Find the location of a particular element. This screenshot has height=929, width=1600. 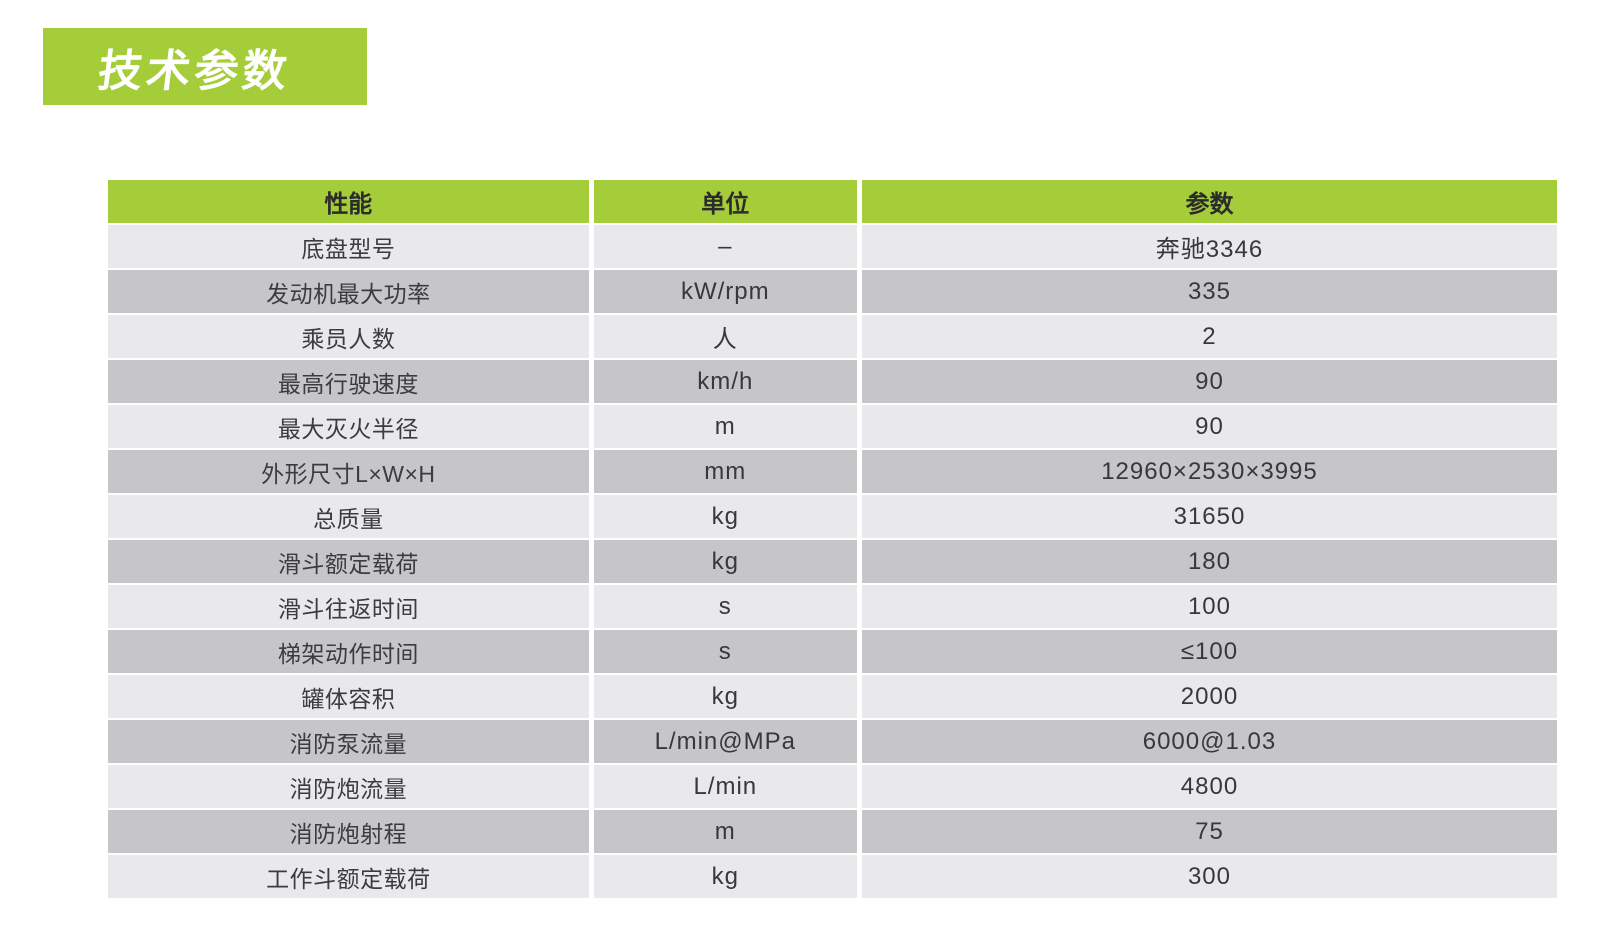

table-row: 总质量 kg 31650 is located at coordinates (832, 516).